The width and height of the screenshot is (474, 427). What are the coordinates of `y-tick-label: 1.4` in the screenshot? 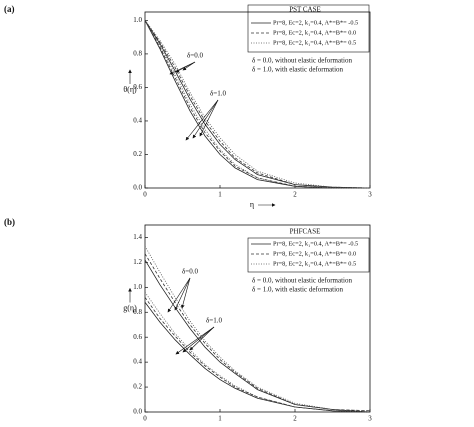 It's located at (137, 237).